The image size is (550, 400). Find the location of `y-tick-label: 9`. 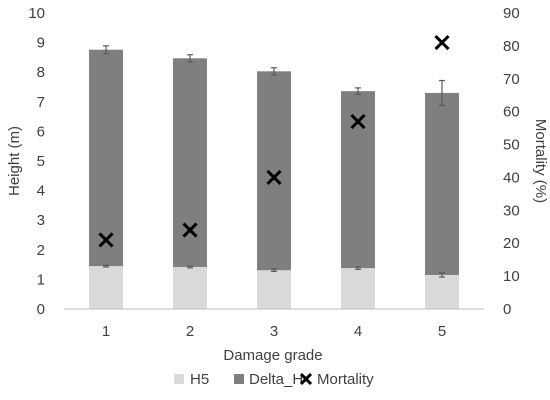

y-tick-label: 9 is located at coordinates (41, 43).